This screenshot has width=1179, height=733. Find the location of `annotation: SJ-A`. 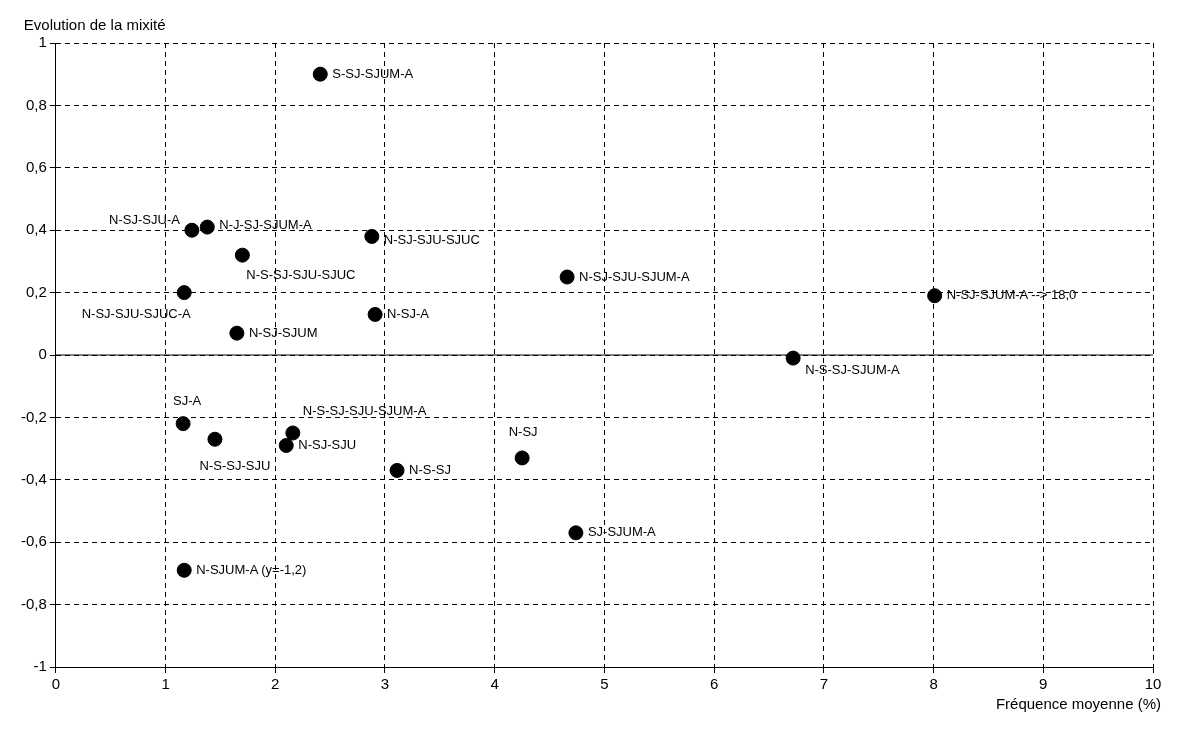

annotation: SJ-A is located at coordinates (187, 401).